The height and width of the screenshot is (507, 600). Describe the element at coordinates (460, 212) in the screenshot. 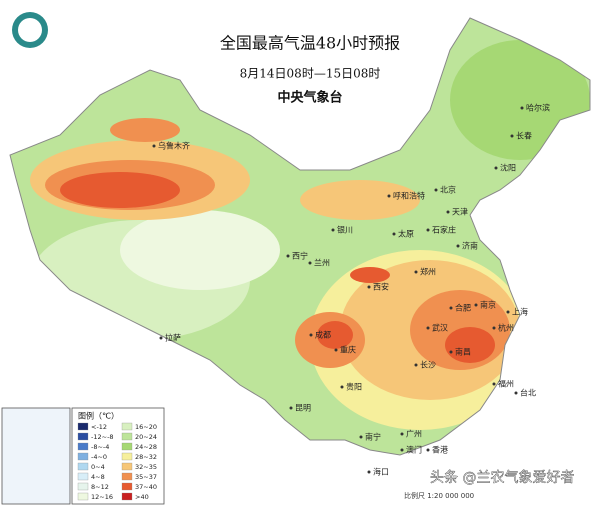

I see `city-label: 天津` at that location.